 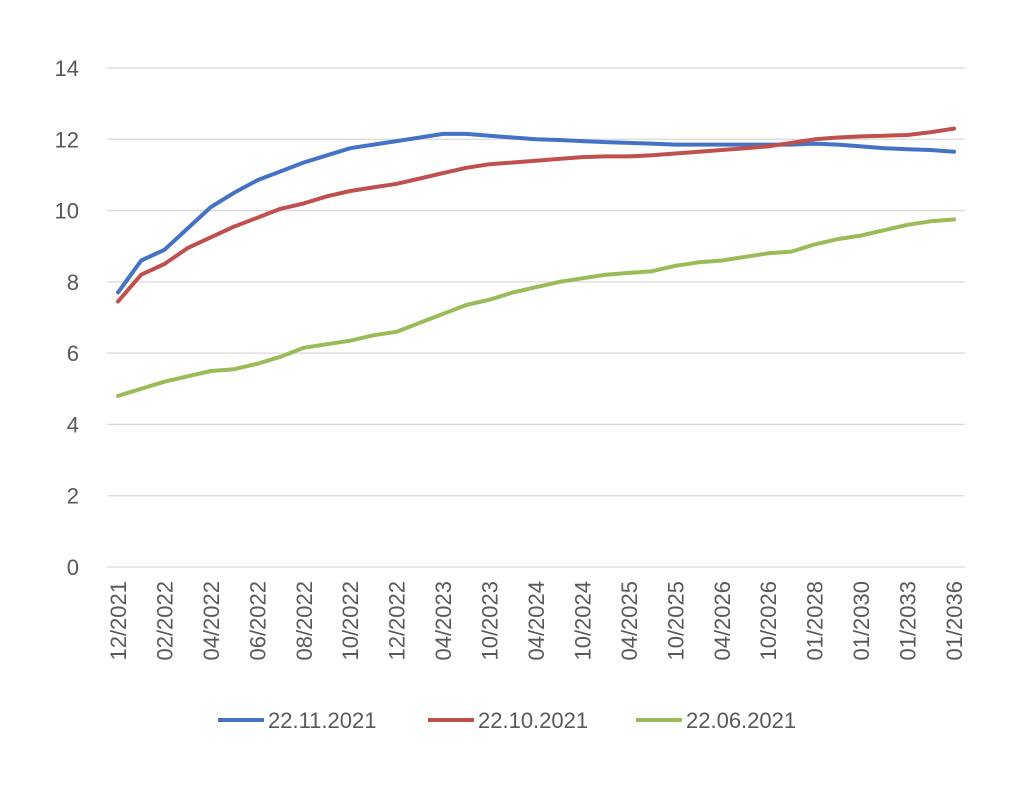 I want to click on legend-item: 22.06.2021, so click(x=716, y=720).